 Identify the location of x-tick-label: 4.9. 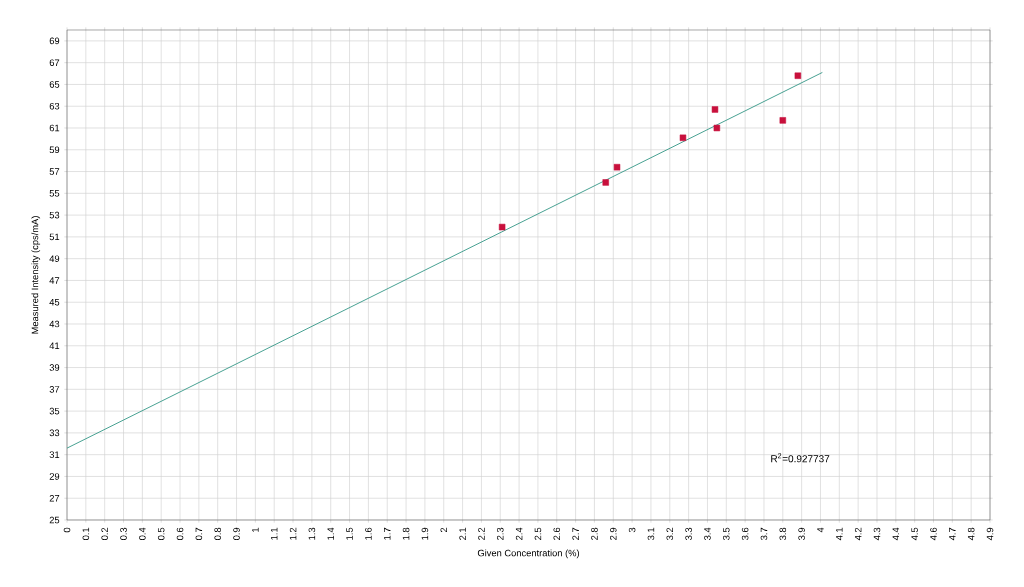
(990, 534).